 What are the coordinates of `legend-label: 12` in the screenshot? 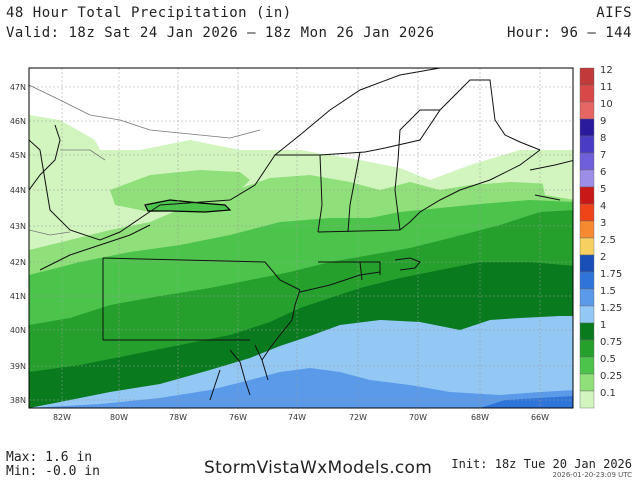 It's located at (606, 70).